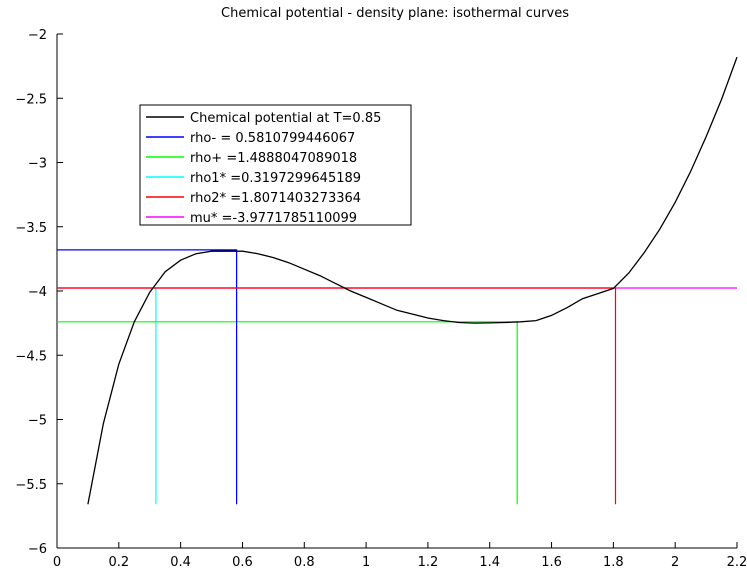 The image size is (747, 579). I want to click on legend-label: Chemical potential at T=0.85, so click(285, 118).